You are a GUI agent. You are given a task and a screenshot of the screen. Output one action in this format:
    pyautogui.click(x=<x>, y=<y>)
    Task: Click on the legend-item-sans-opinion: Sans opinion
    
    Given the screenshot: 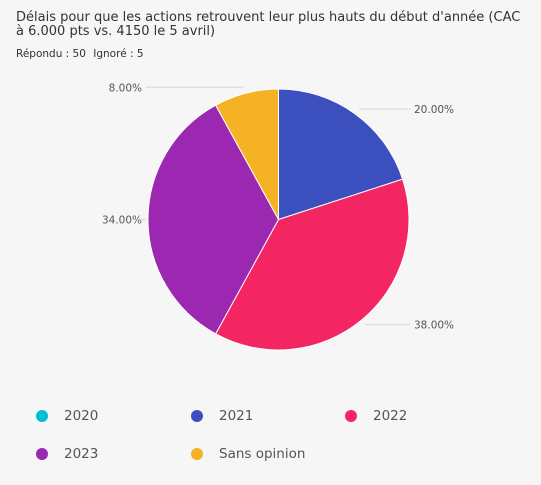 What is the action you would take?
    pyautogui.click(x=248, y=454)
    